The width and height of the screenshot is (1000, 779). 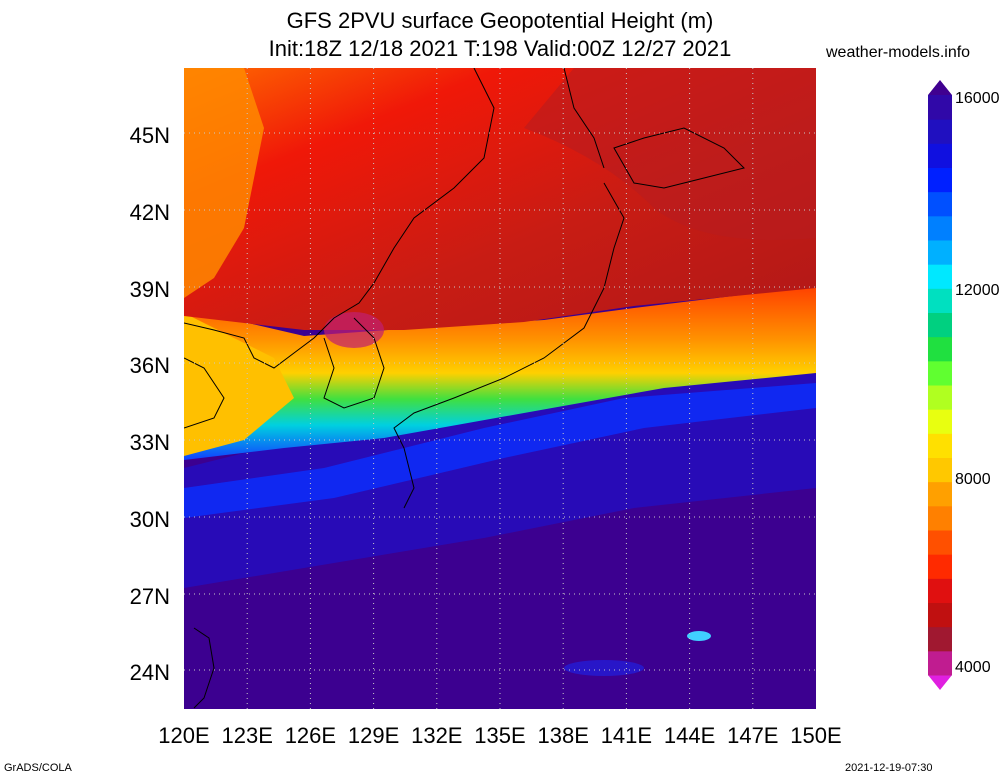 I want to click on colorbar, so click(x=940, y=385).